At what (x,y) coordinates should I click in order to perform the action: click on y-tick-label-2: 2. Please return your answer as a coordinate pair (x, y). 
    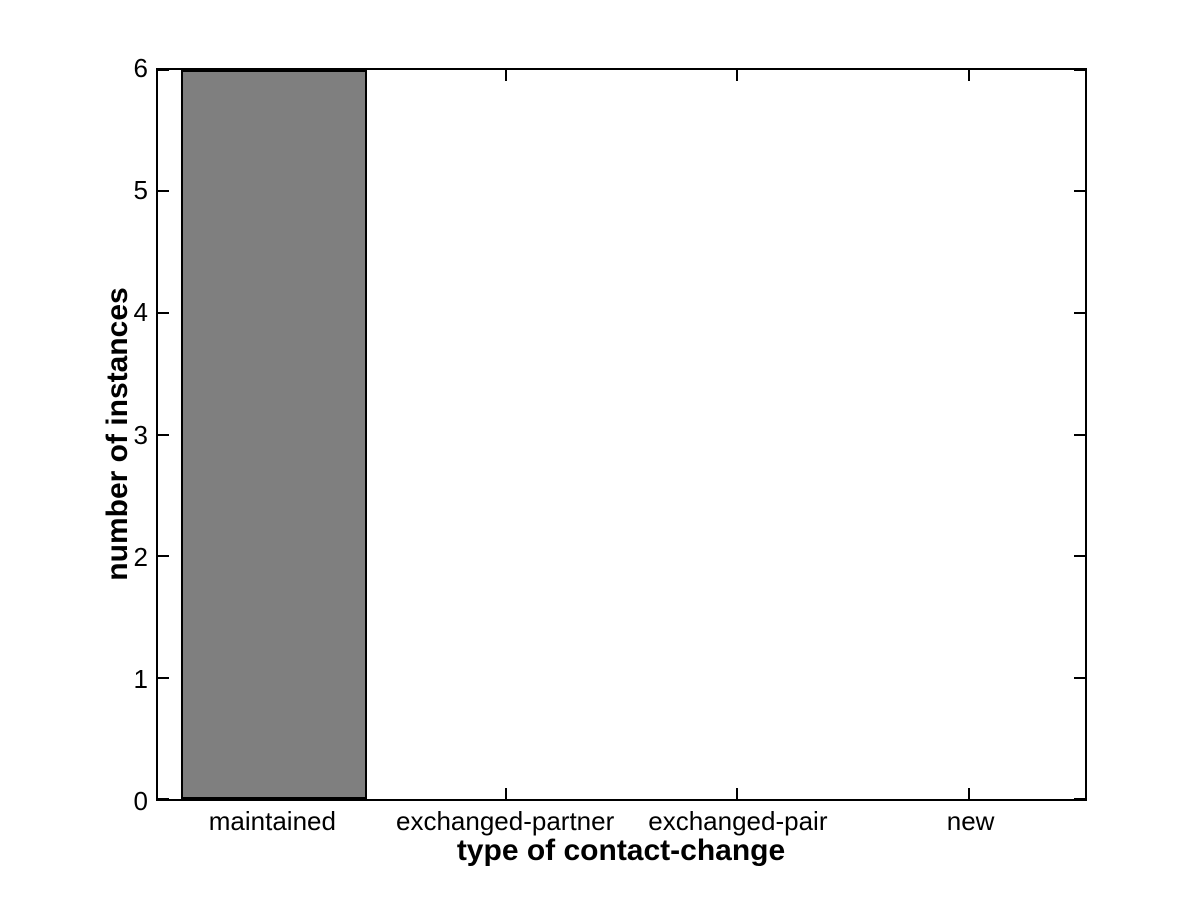
    Looking at the image, I should click on (140, 556).